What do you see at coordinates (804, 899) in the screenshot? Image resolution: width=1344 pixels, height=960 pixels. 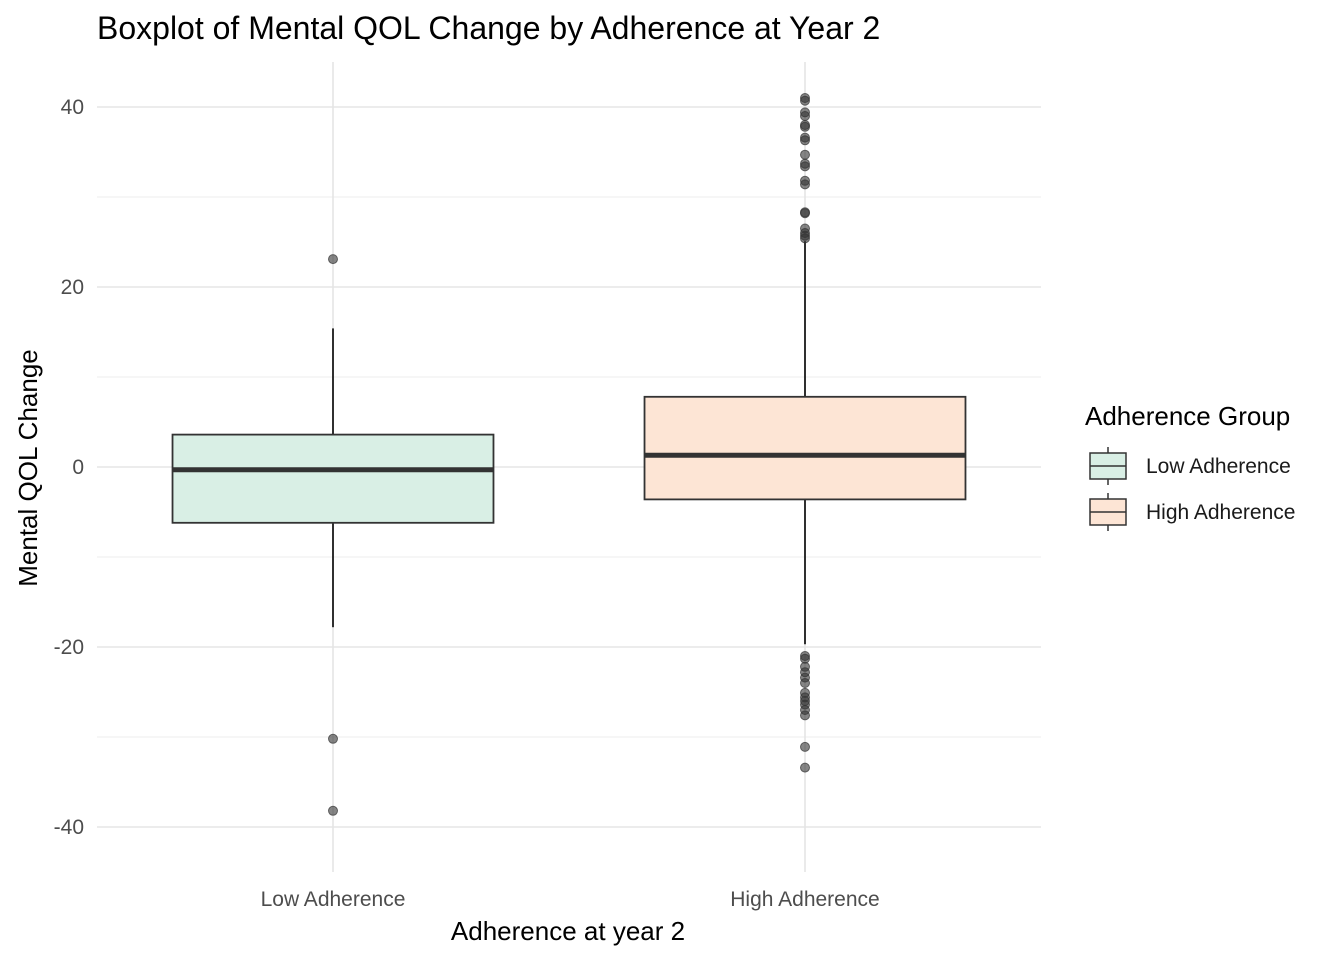 I see `x-tick-label: High Adherence` at bounding box center [804, 899].